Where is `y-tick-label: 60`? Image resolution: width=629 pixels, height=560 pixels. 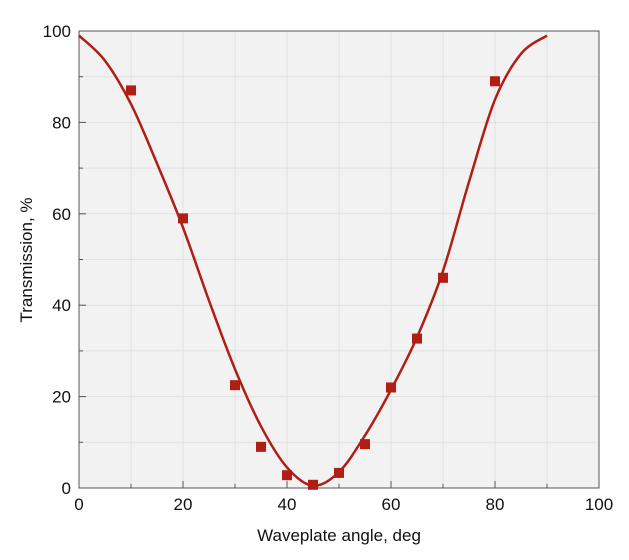
y-tick-label: 60 is located at coordinates (61, 214).